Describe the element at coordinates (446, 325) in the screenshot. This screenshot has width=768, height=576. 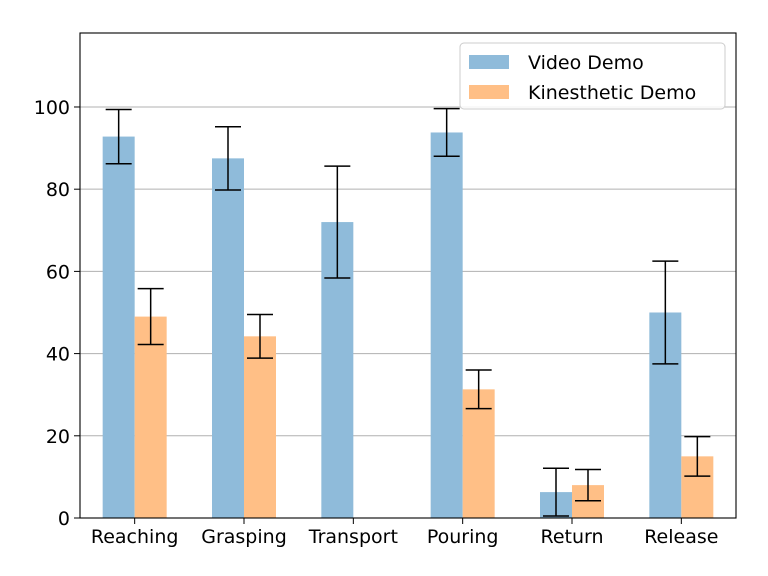
I see `bar-video-demo-pouring` at that location.